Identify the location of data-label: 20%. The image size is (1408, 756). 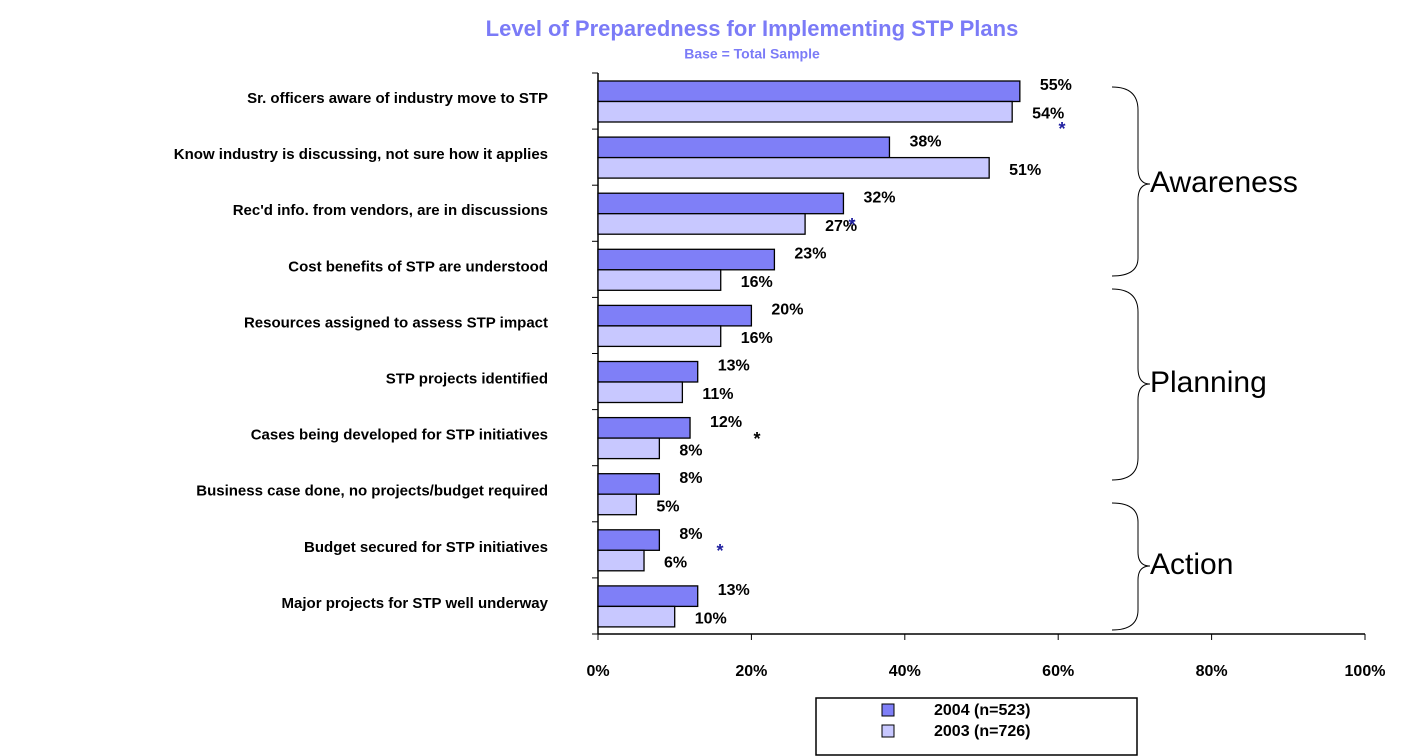
(787, 310).